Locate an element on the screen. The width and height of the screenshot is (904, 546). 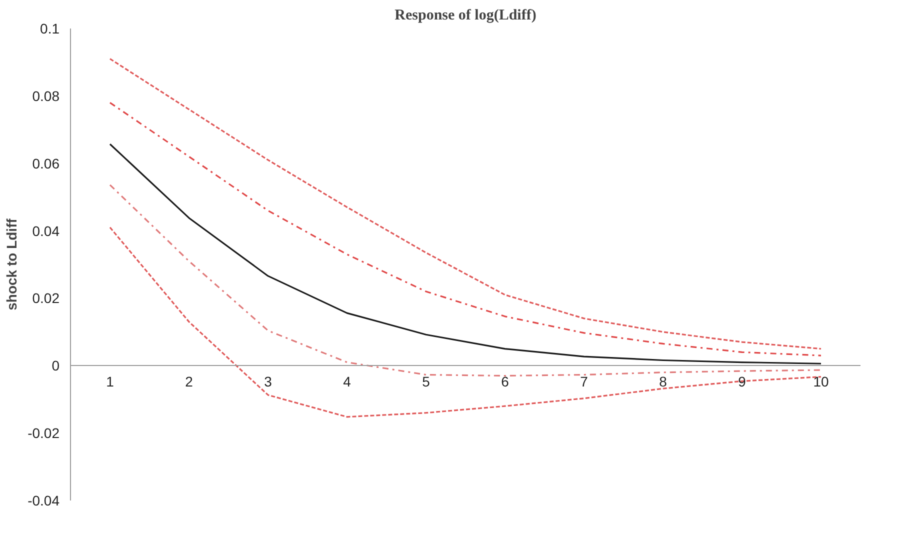
x-tick-label: 5 is located at coordinates (426, 382).